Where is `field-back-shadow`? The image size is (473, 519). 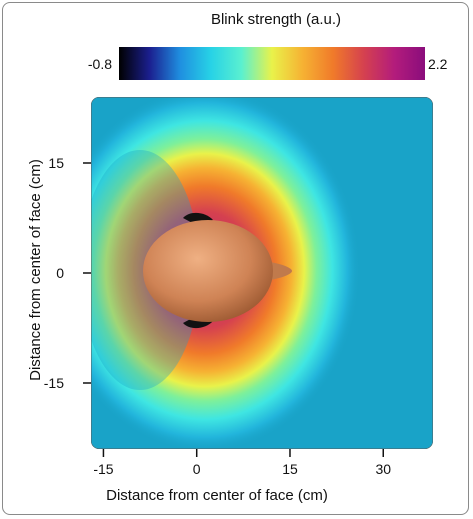
field-back-shadow is located at coordinates (145, 270).